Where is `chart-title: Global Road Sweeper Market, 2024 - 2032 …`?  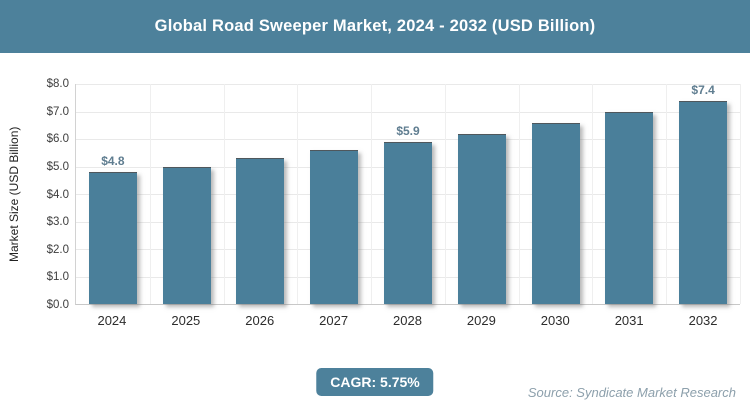
chart-title: Global Road Sweeper Market, 2024 - 2032 … is located at coordinates (375, 26).